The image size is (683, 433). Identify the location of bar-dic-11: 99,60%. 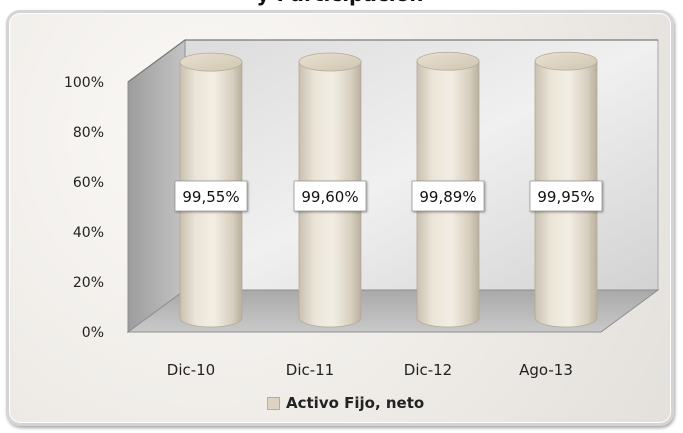
(330, 190).